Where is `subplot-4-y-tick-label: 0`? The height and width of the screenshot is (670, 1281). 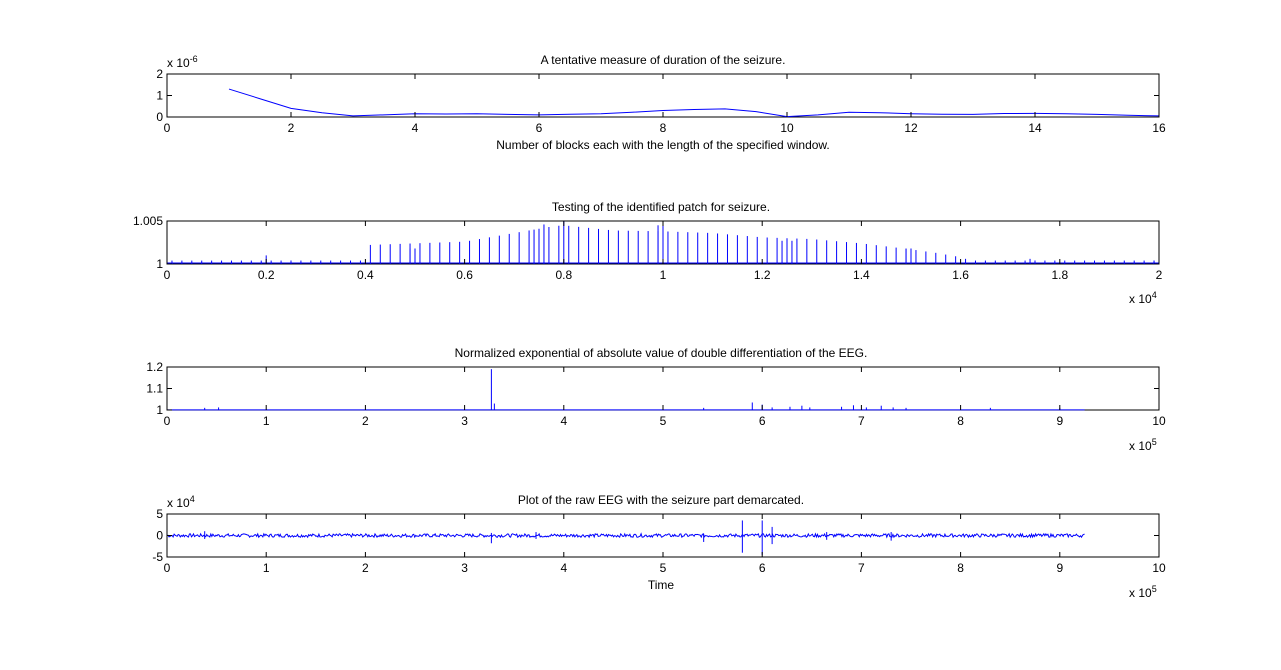 subplot-4-y-tick-label: 0 is located at coordinates (159, 536).